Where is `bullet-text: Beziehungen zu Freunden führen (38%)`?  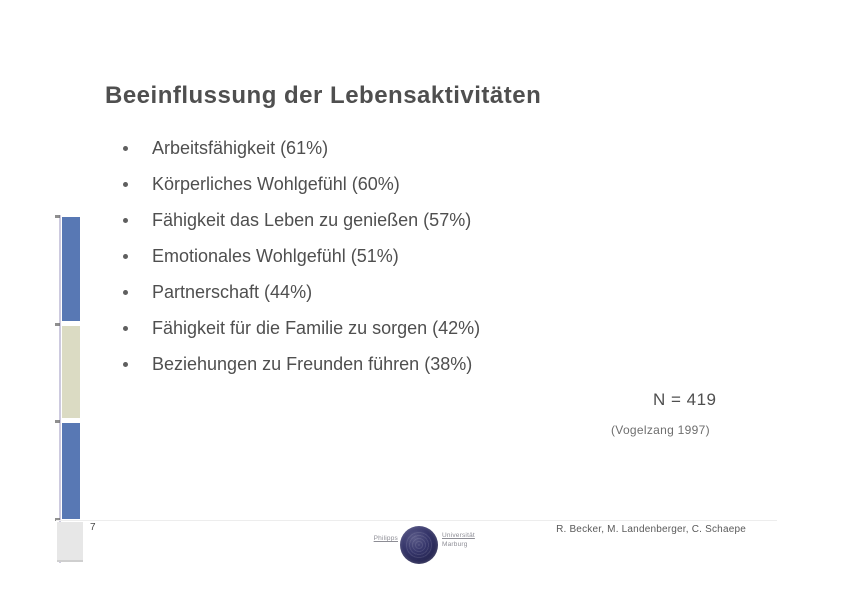 bullet-text: Beziehungen zu Freunden führen (38%) is located at coordinates (312, 364).